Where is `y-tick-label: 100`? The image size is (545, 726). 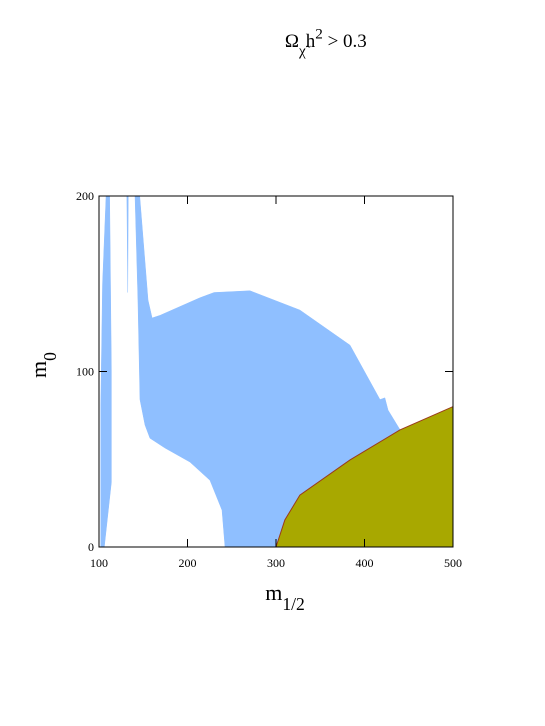
y-tick-label: 100 is located at coordinates (85, 372).